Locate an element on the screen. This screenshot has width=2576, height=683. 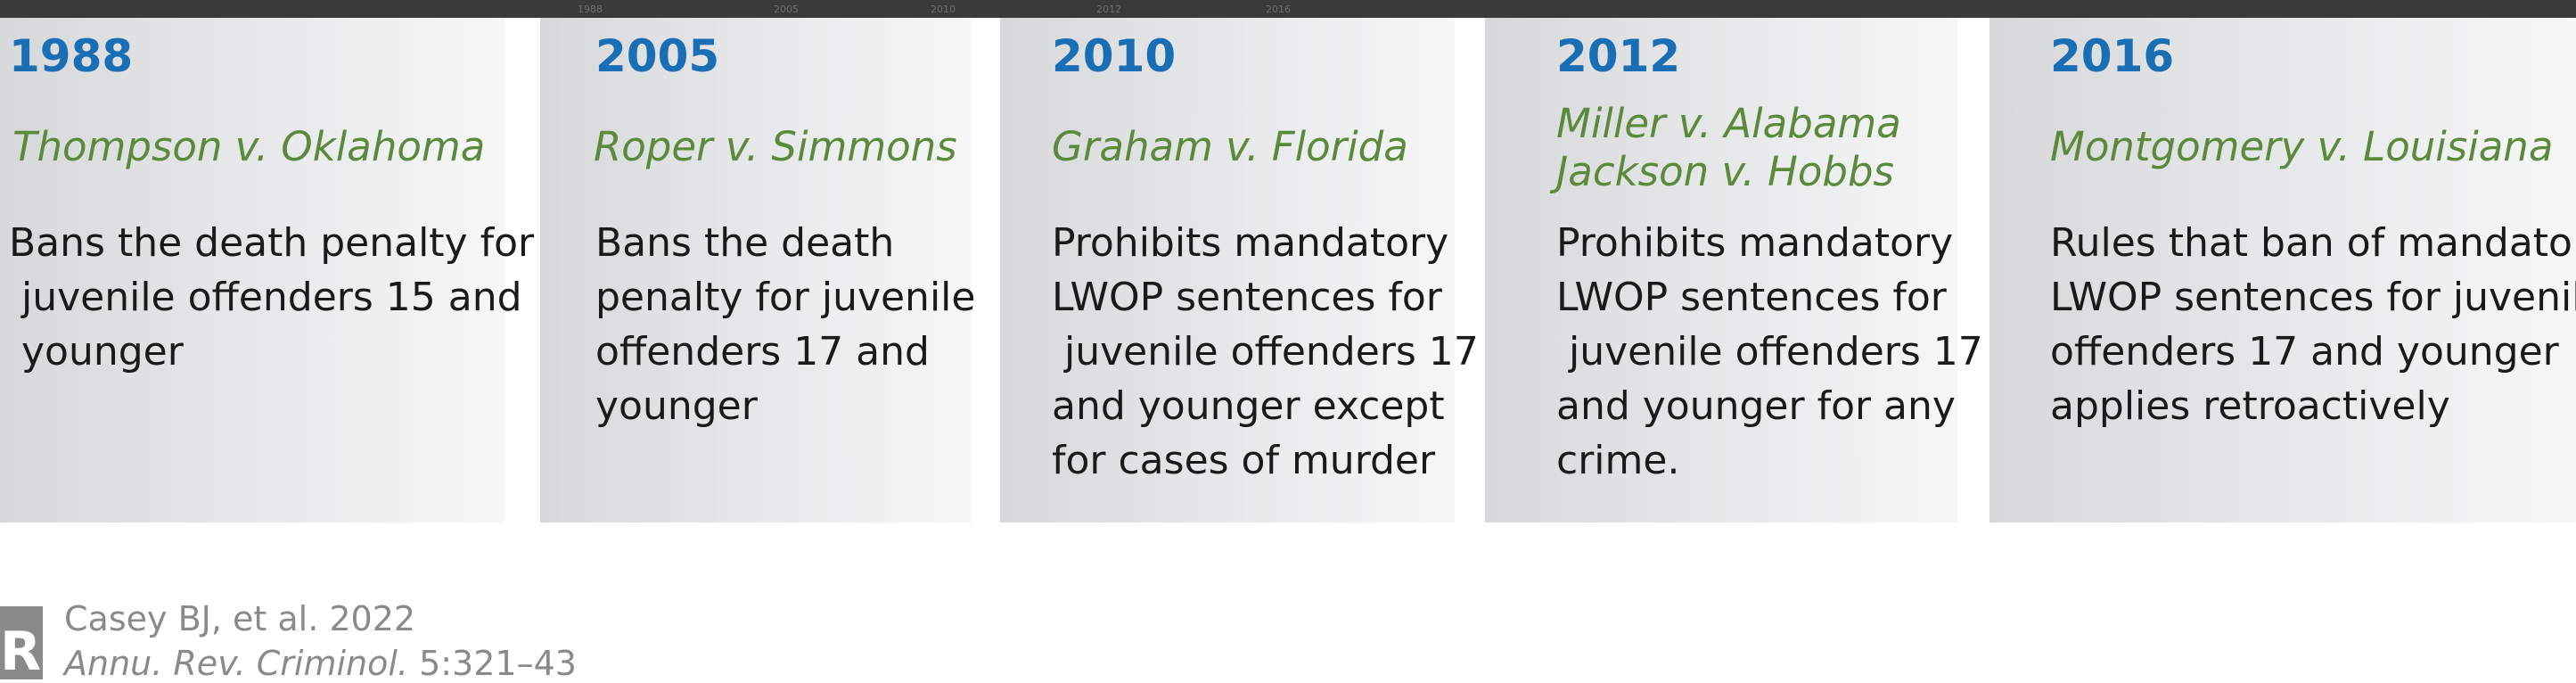
citation-source: Annu. Rev. Criminol. 5:321–43 is located at coordinates (320, 663).